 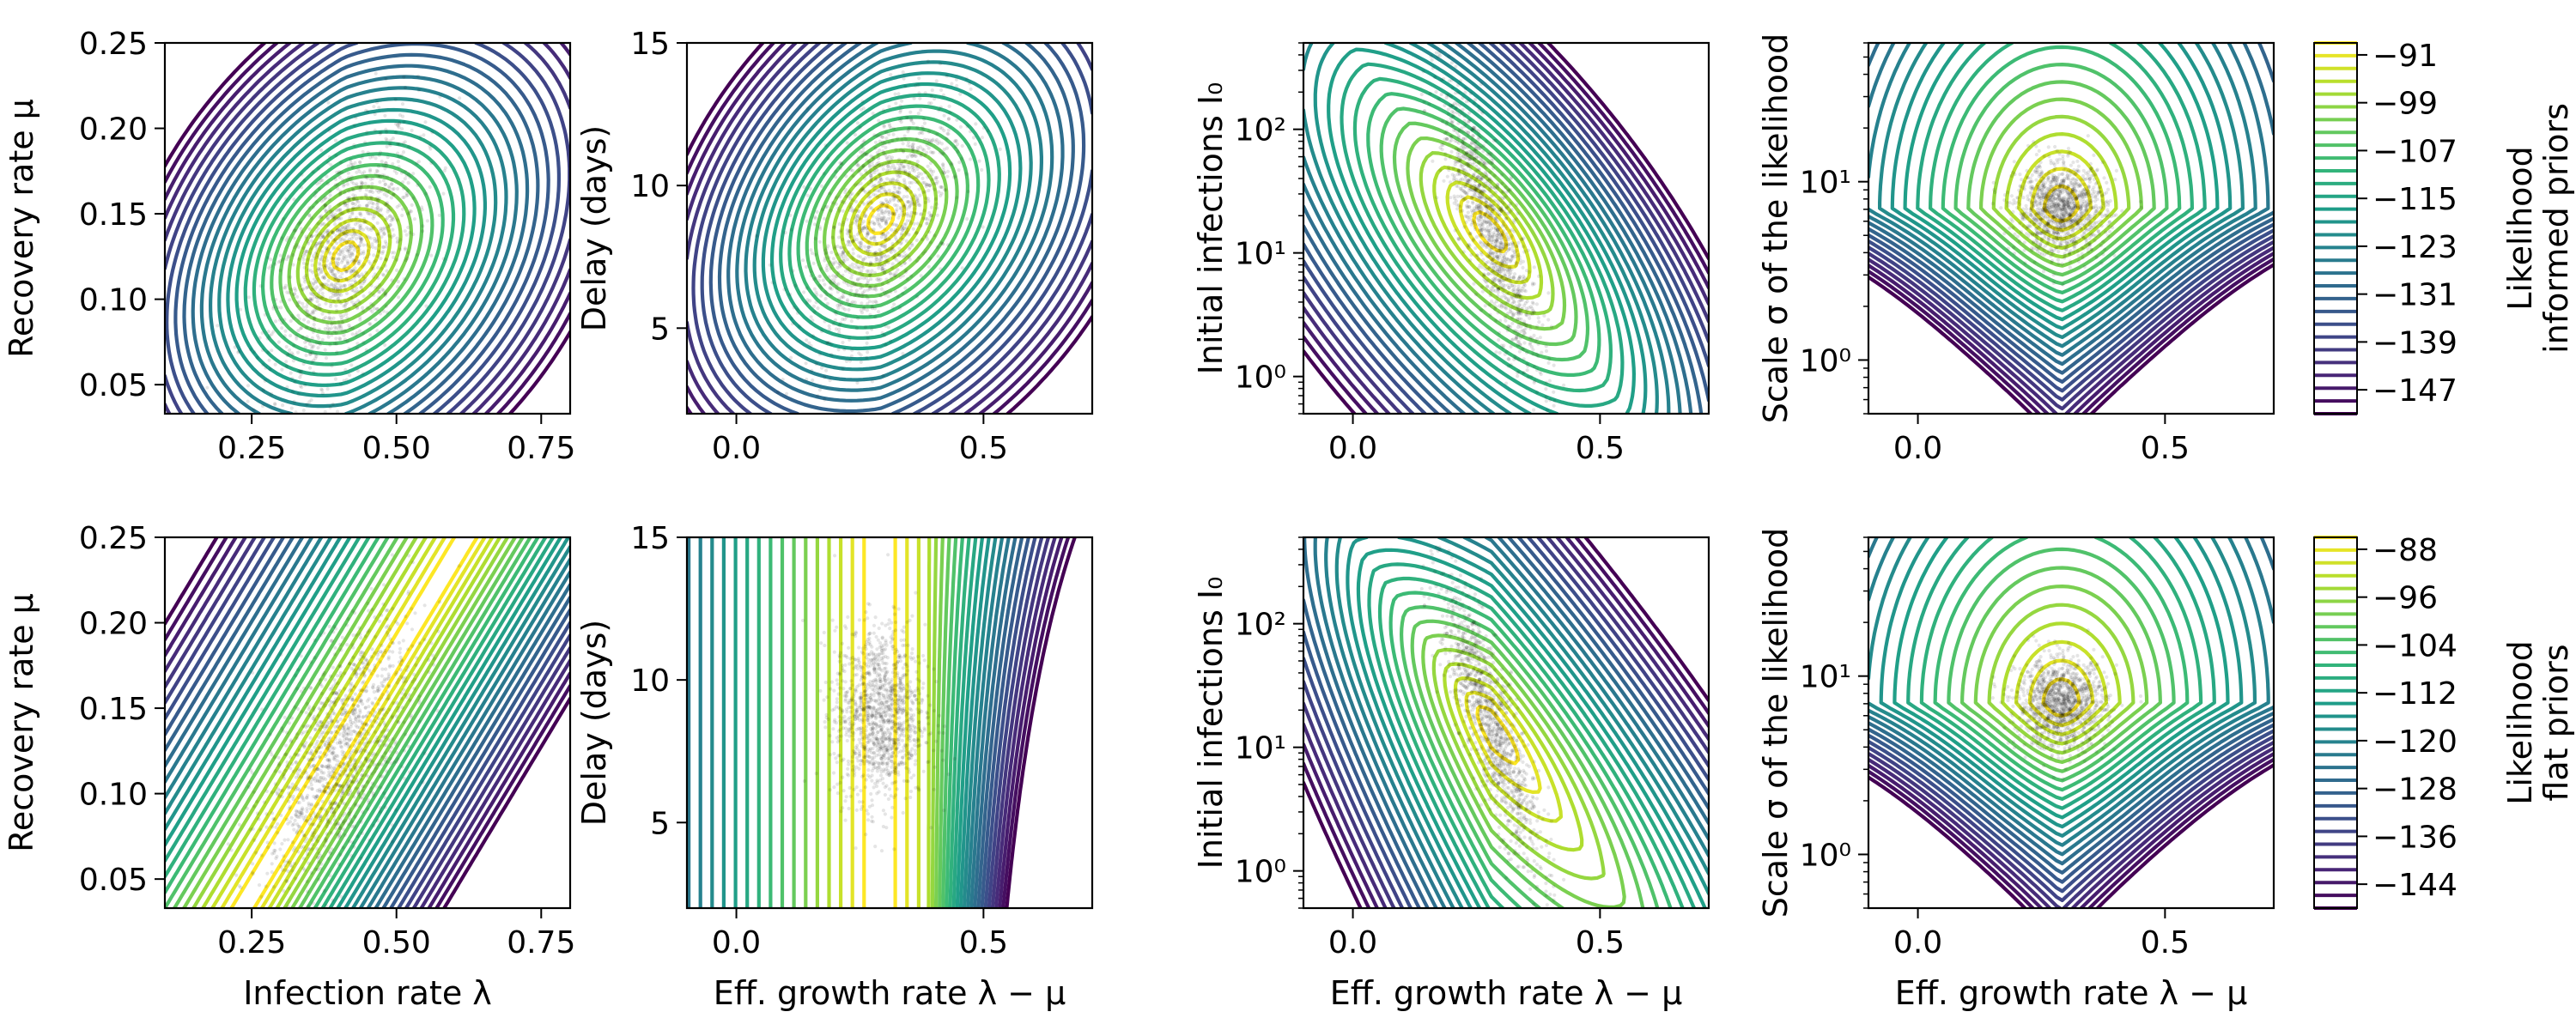 I want to click on y-axis-label: Recovery rate μ, so click(x=21, y=722).